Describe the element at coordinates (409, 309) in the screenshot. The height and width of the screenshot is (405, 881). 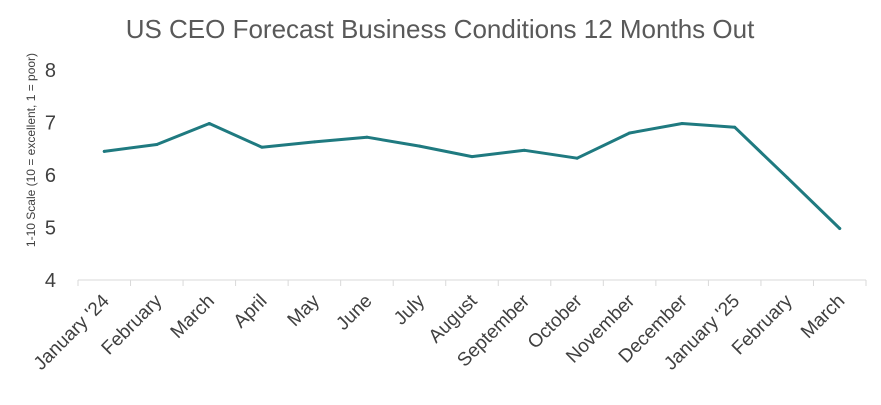
I see `x-tick-label: July` at that location.